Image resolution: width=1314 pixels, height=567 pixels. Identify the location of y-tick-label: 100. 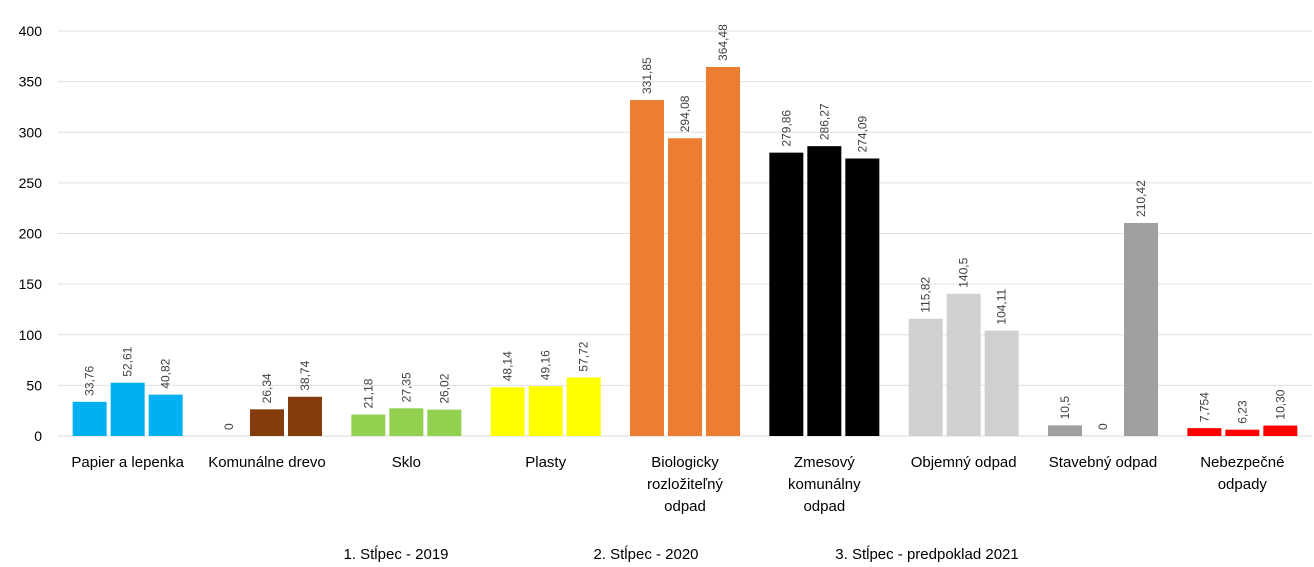
(31, 335).